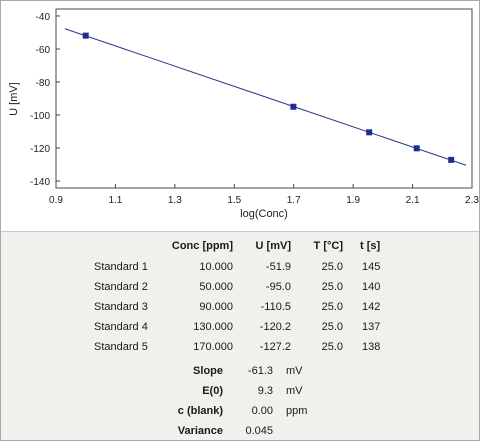 Image resolution: width=480 pixels, height=441 pixels. Describe the element at coordinates (371, 287) in the screenshot. I see `row-time: 140` at that location.